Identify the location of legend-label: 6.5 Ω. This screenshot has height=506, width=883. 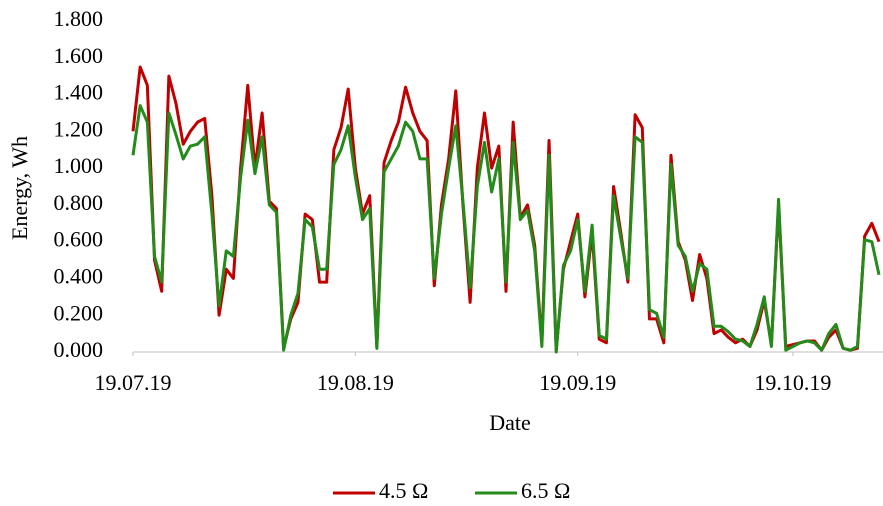
(545, 490).